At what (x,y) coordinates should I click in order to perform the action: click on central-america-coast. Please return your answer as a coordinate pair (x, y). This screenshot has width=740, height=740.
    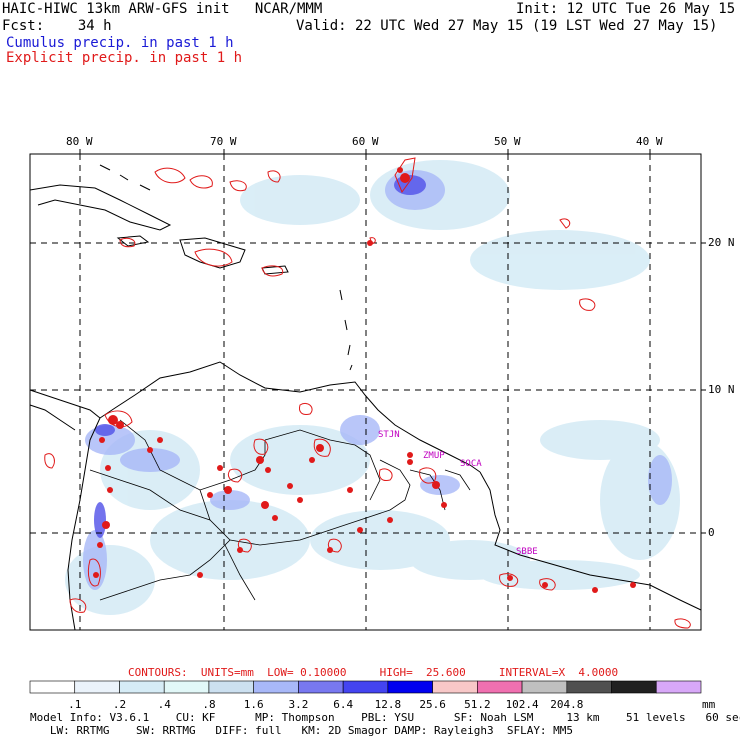
    Looking at the image, I should click on (65, 404).